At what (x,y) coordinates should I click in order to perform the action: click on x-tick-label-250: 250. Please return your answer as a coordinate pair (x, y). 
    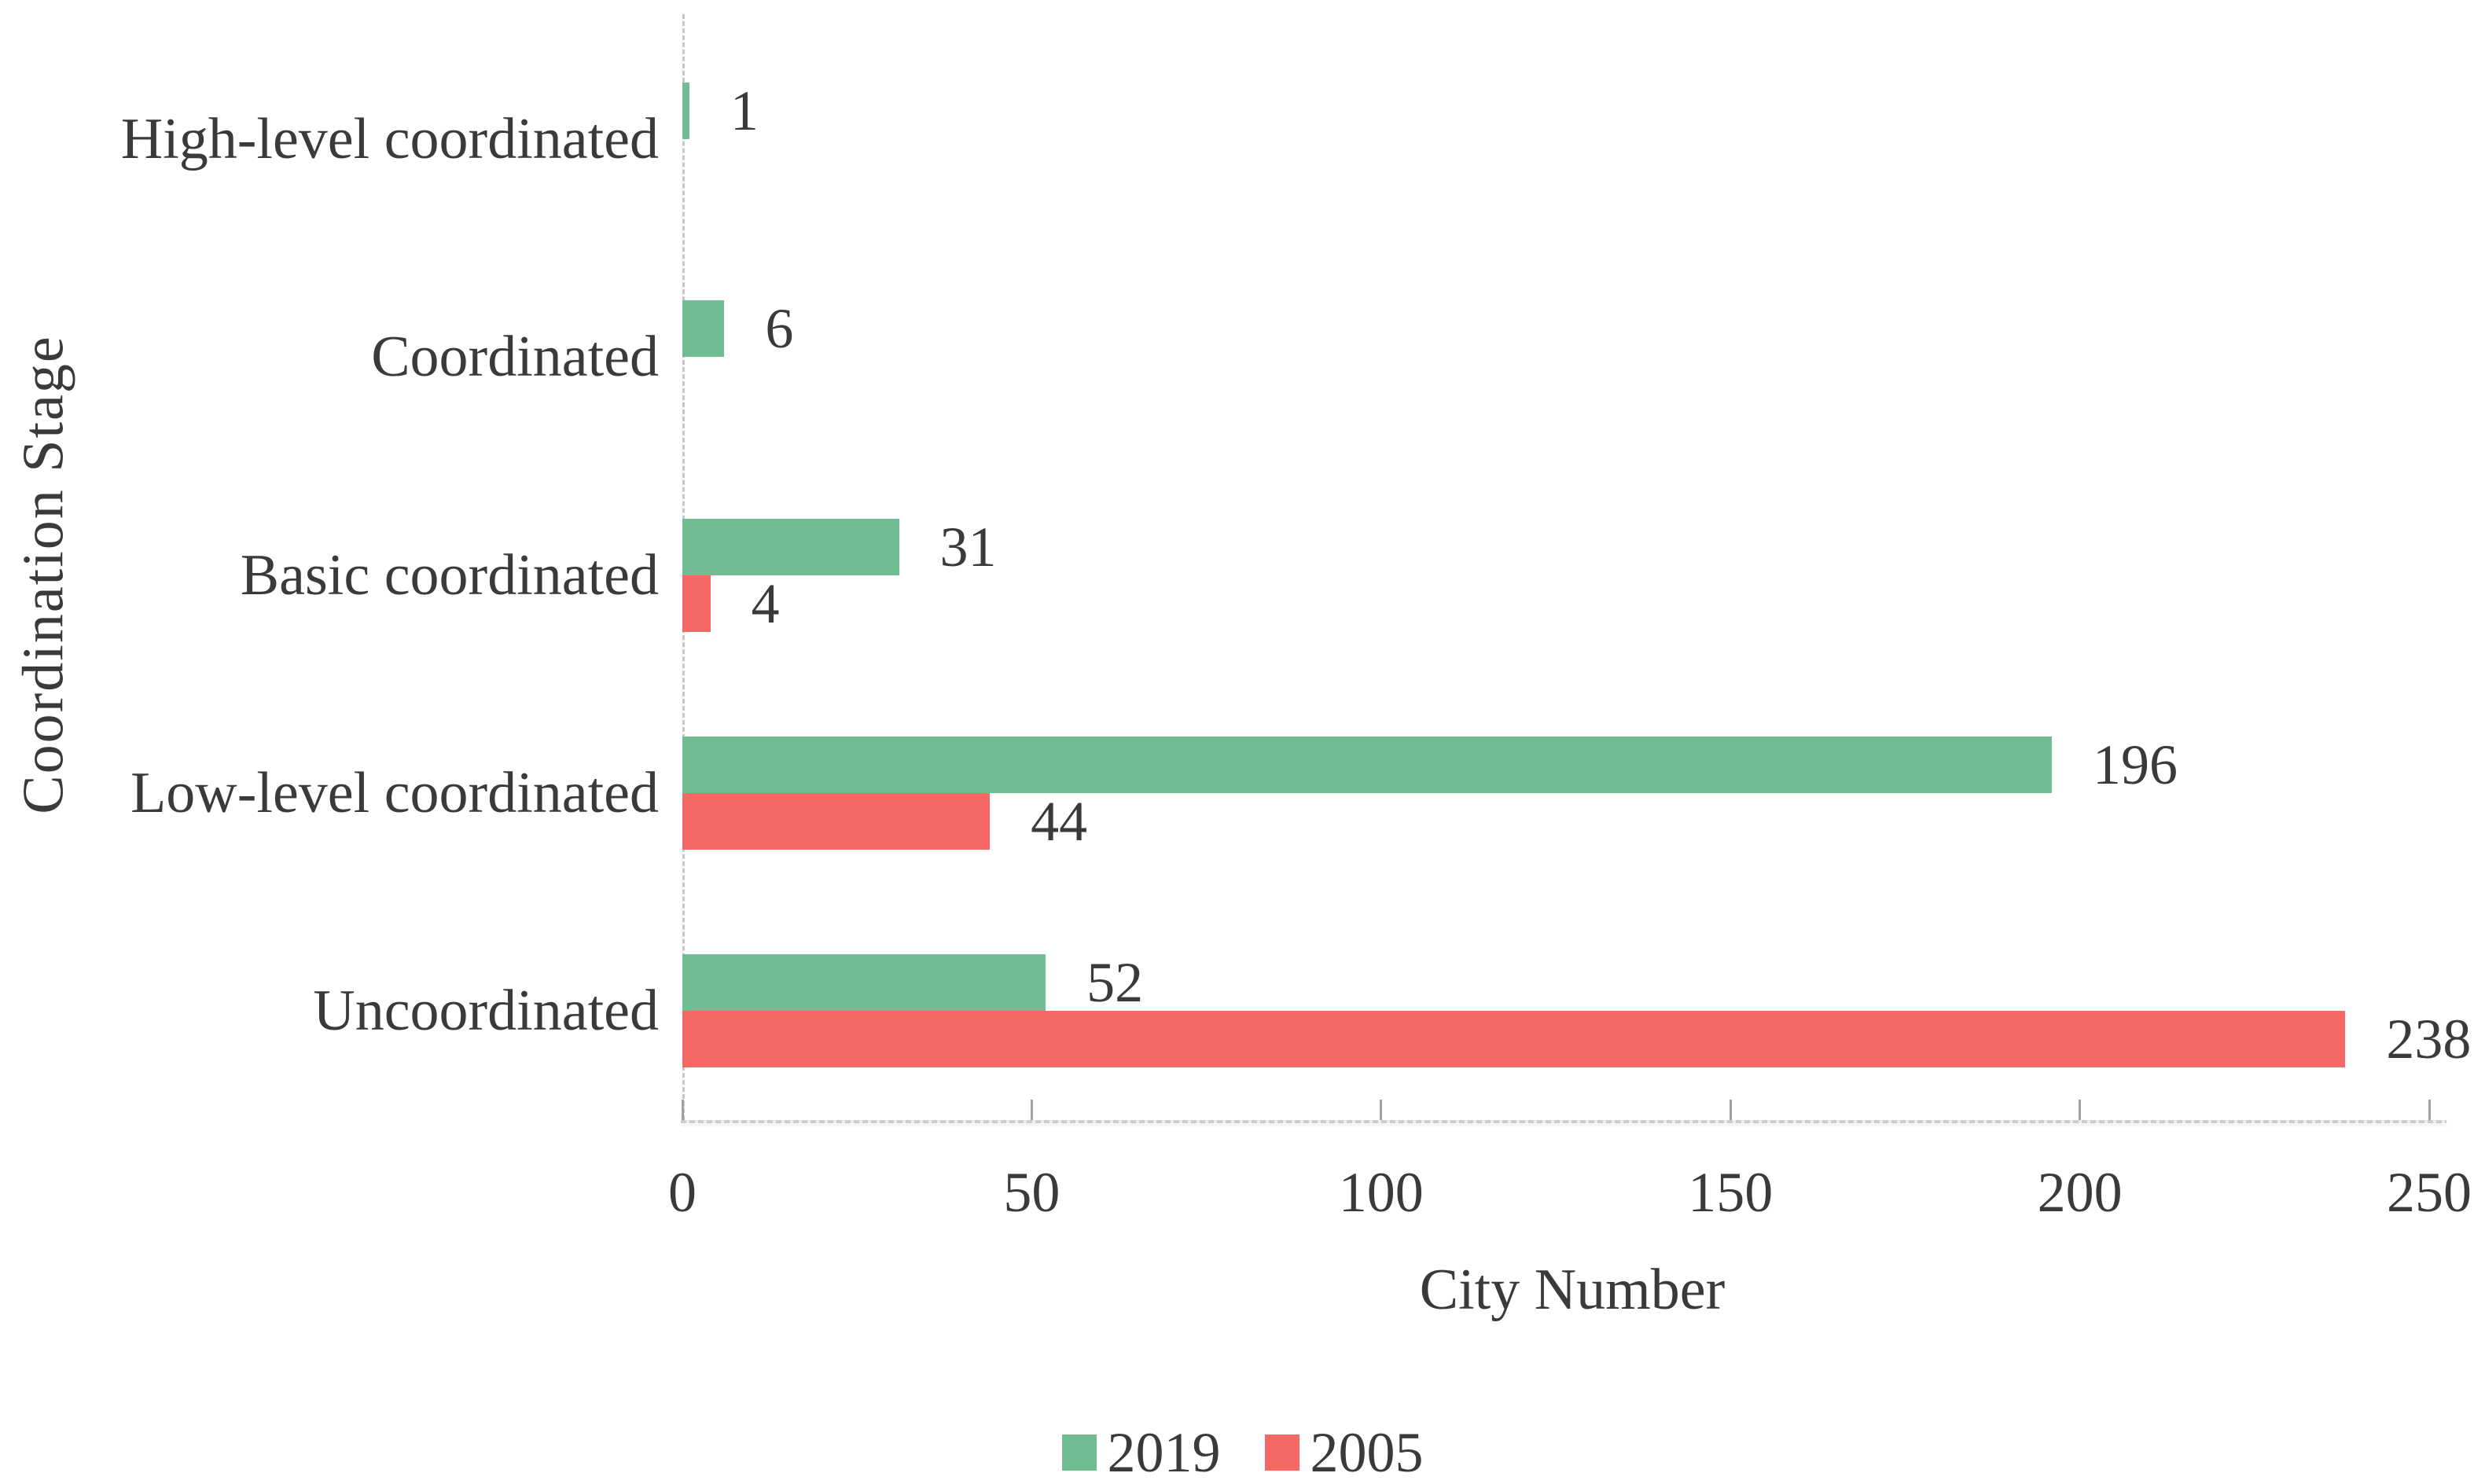
    Looking at the image, I should click on (2429, 1192).